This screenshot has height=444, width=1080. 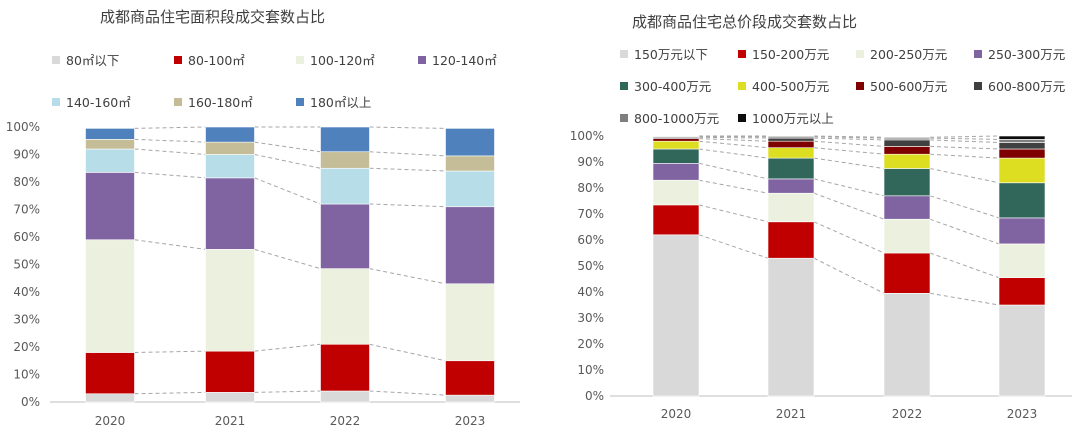 What do you see at coordinates (26, 347) in the screenshot?
I see `y-tick-label: 20%` at bounding box center [26, 347].